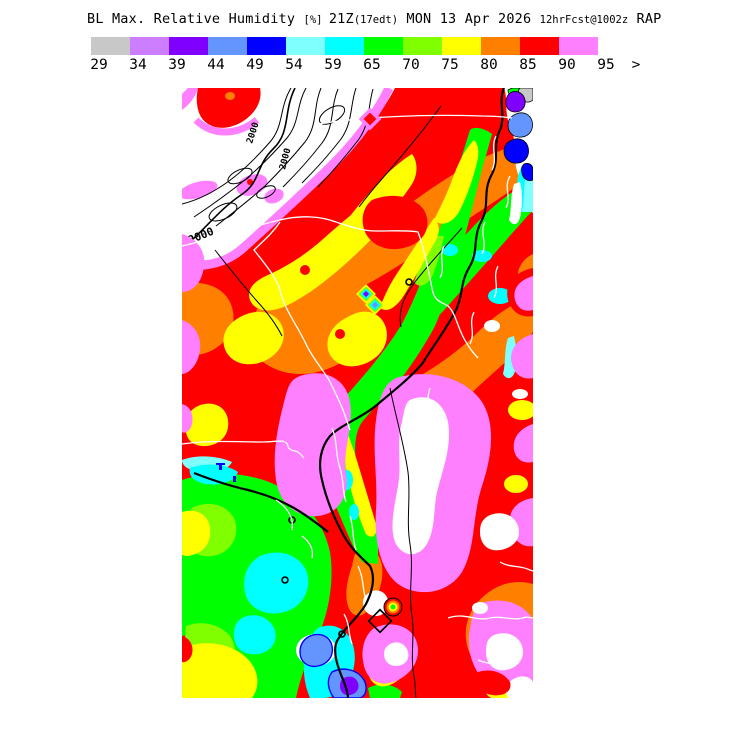  What do you see at coordinates (195, 19) in the screenshot?
I see `title-segment: BL Max. Relative Humidity` at bounding box center [195, 19].